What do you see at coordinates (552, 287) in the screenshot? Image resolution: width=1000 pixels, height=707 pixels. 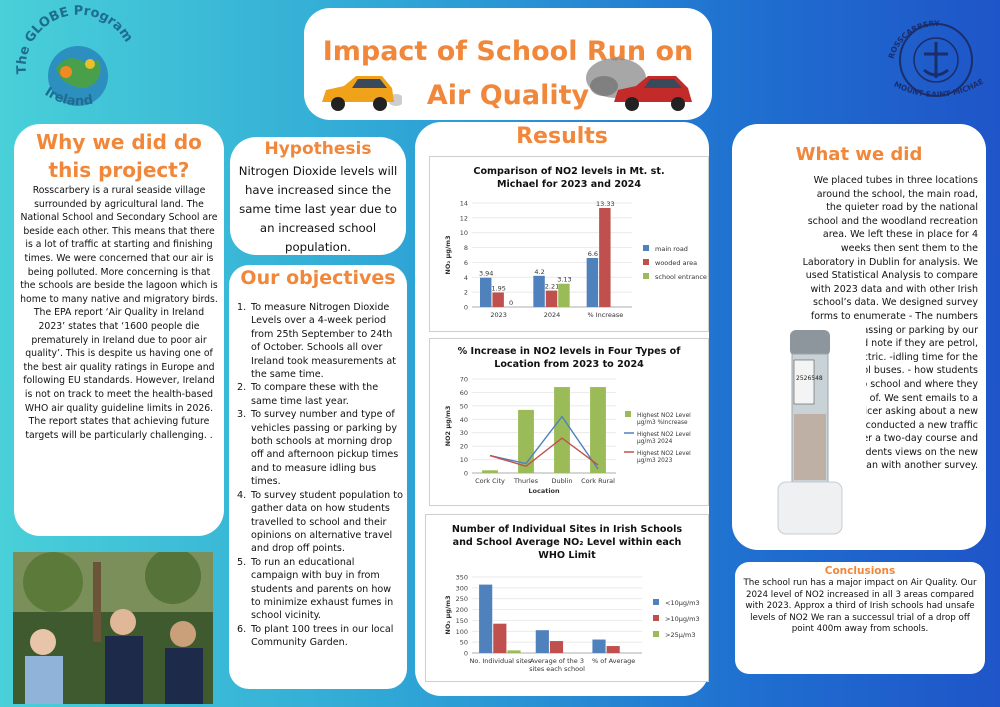 I see `data-label: 2.21` at bounding box center [552, 287].